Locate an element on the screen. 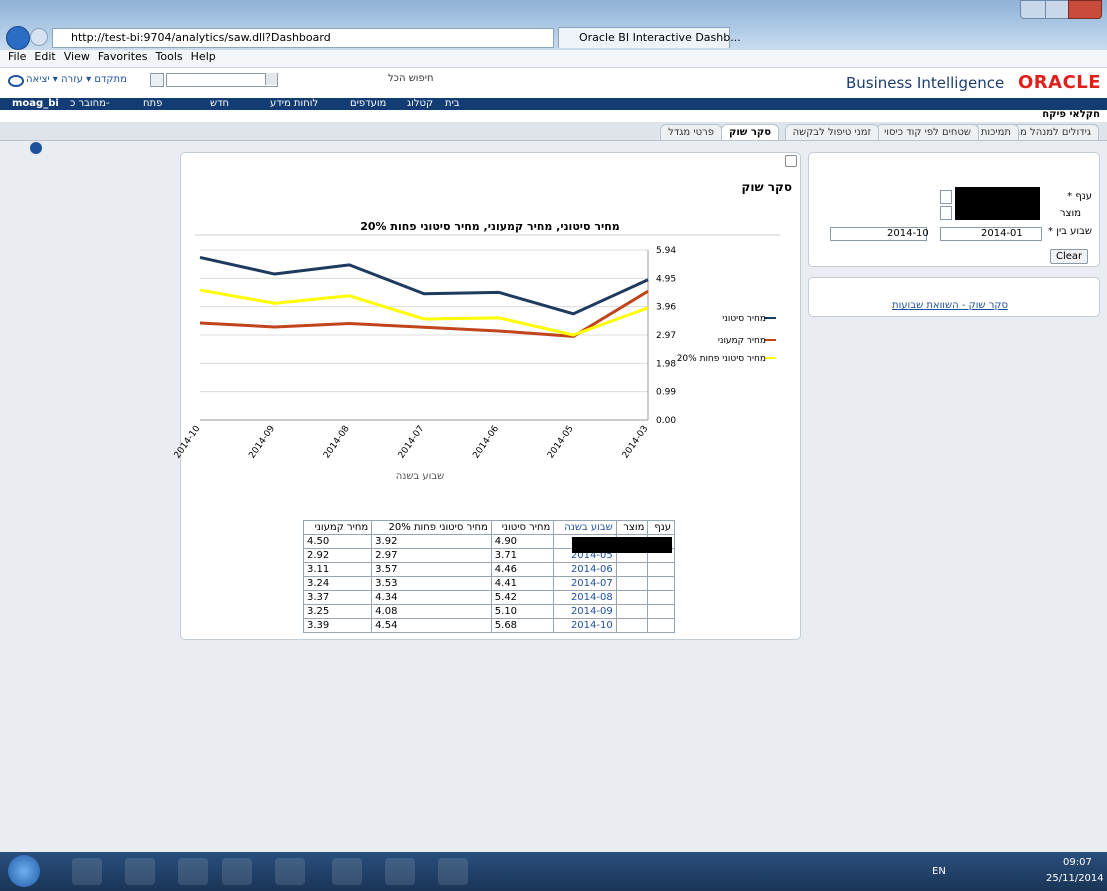  legend-label: מחיר קמעוני is located at coordinates (742, 341).